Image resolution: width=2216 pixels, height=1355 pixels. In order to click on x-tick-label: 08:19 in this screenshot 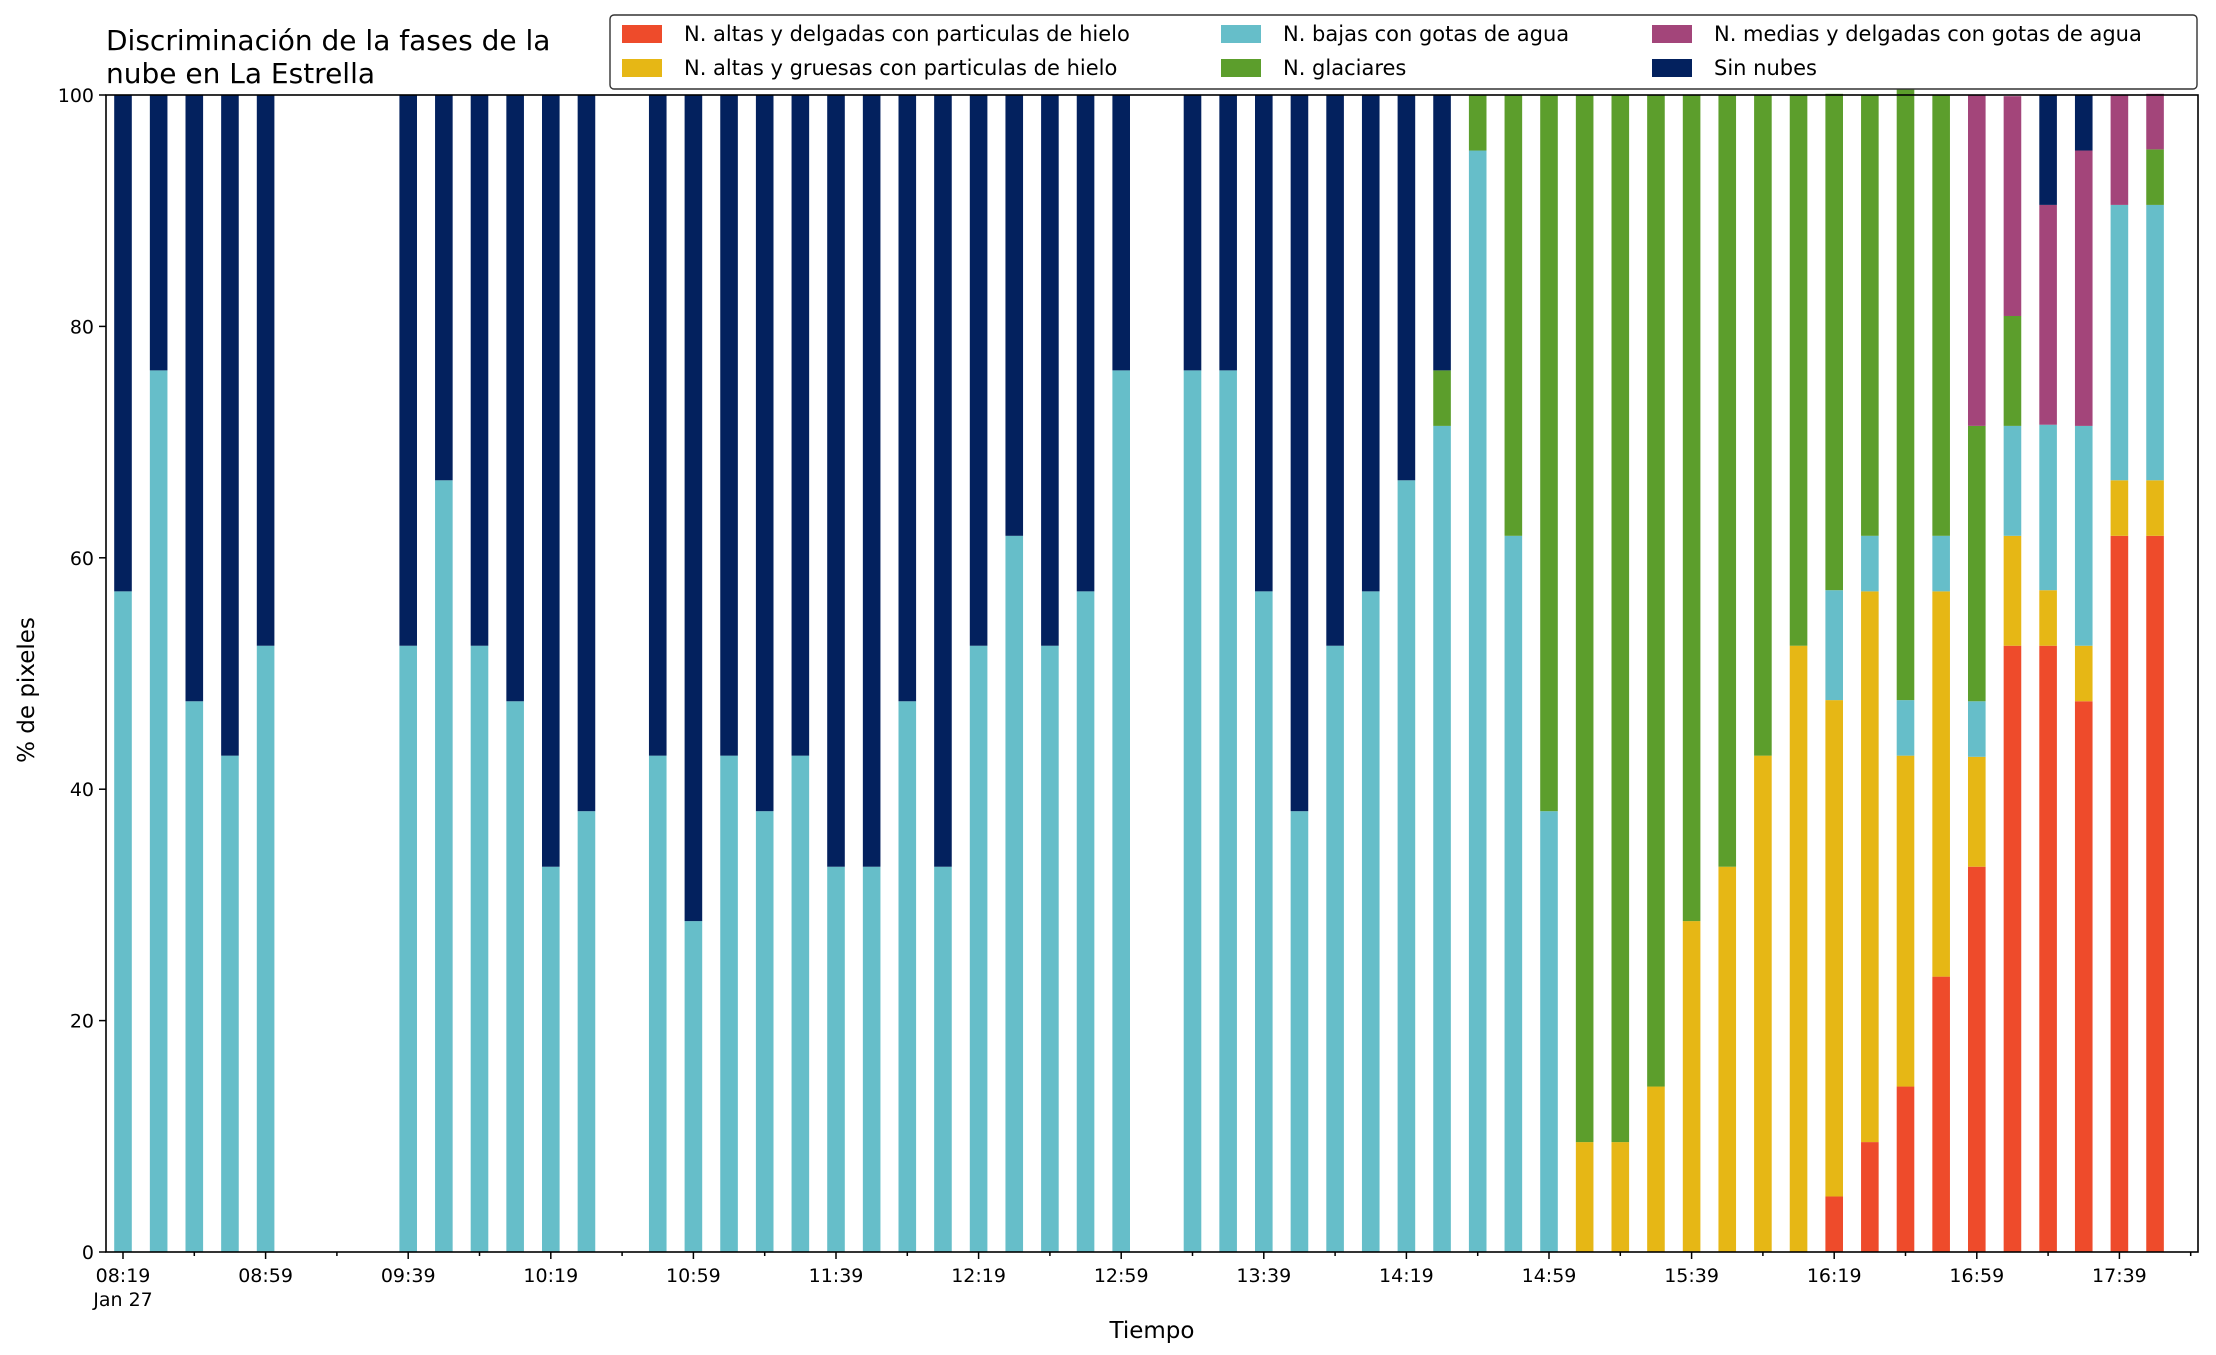, I will do `click(123, 1276)`.